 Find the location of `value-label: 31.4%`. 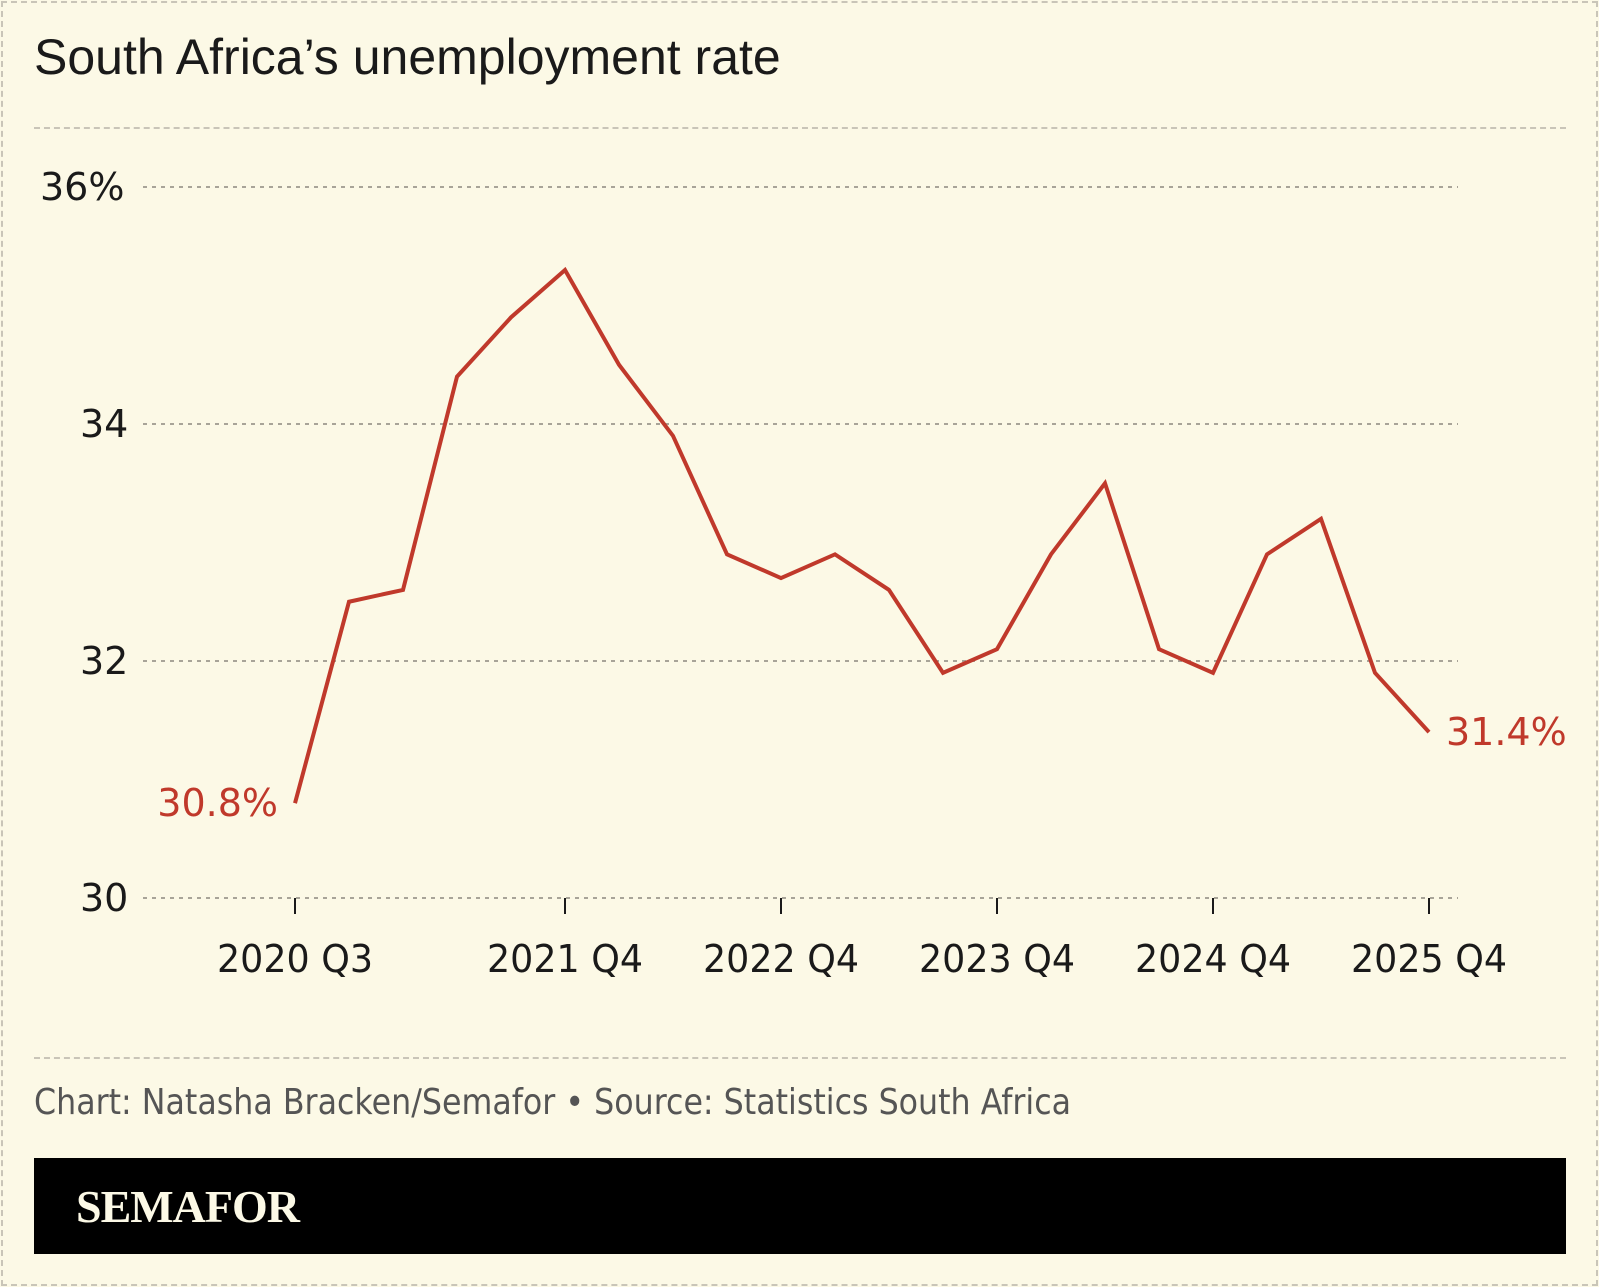

value-label: 31.4% is located at coordinates (1506, 732).